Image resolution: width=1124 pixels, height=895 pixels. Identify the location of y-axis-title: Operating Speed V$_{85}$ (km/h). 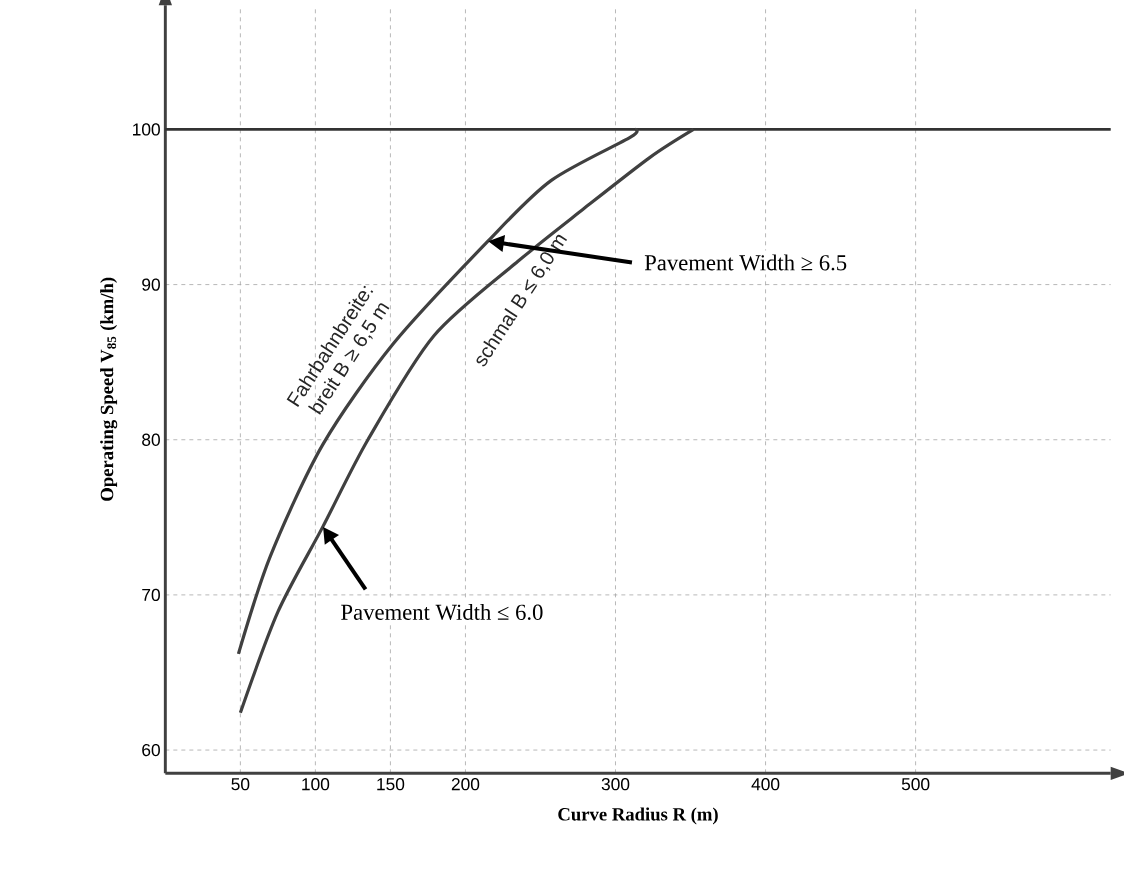
(109, 389).